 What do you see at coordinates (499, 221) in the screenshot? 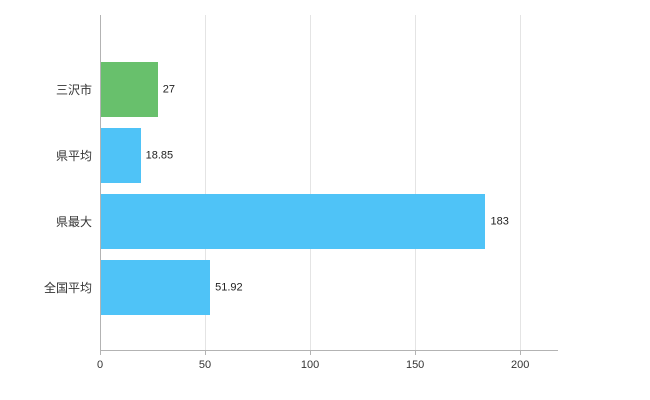
I see `bar-value-label: 183` at bounding box center [499, 221].